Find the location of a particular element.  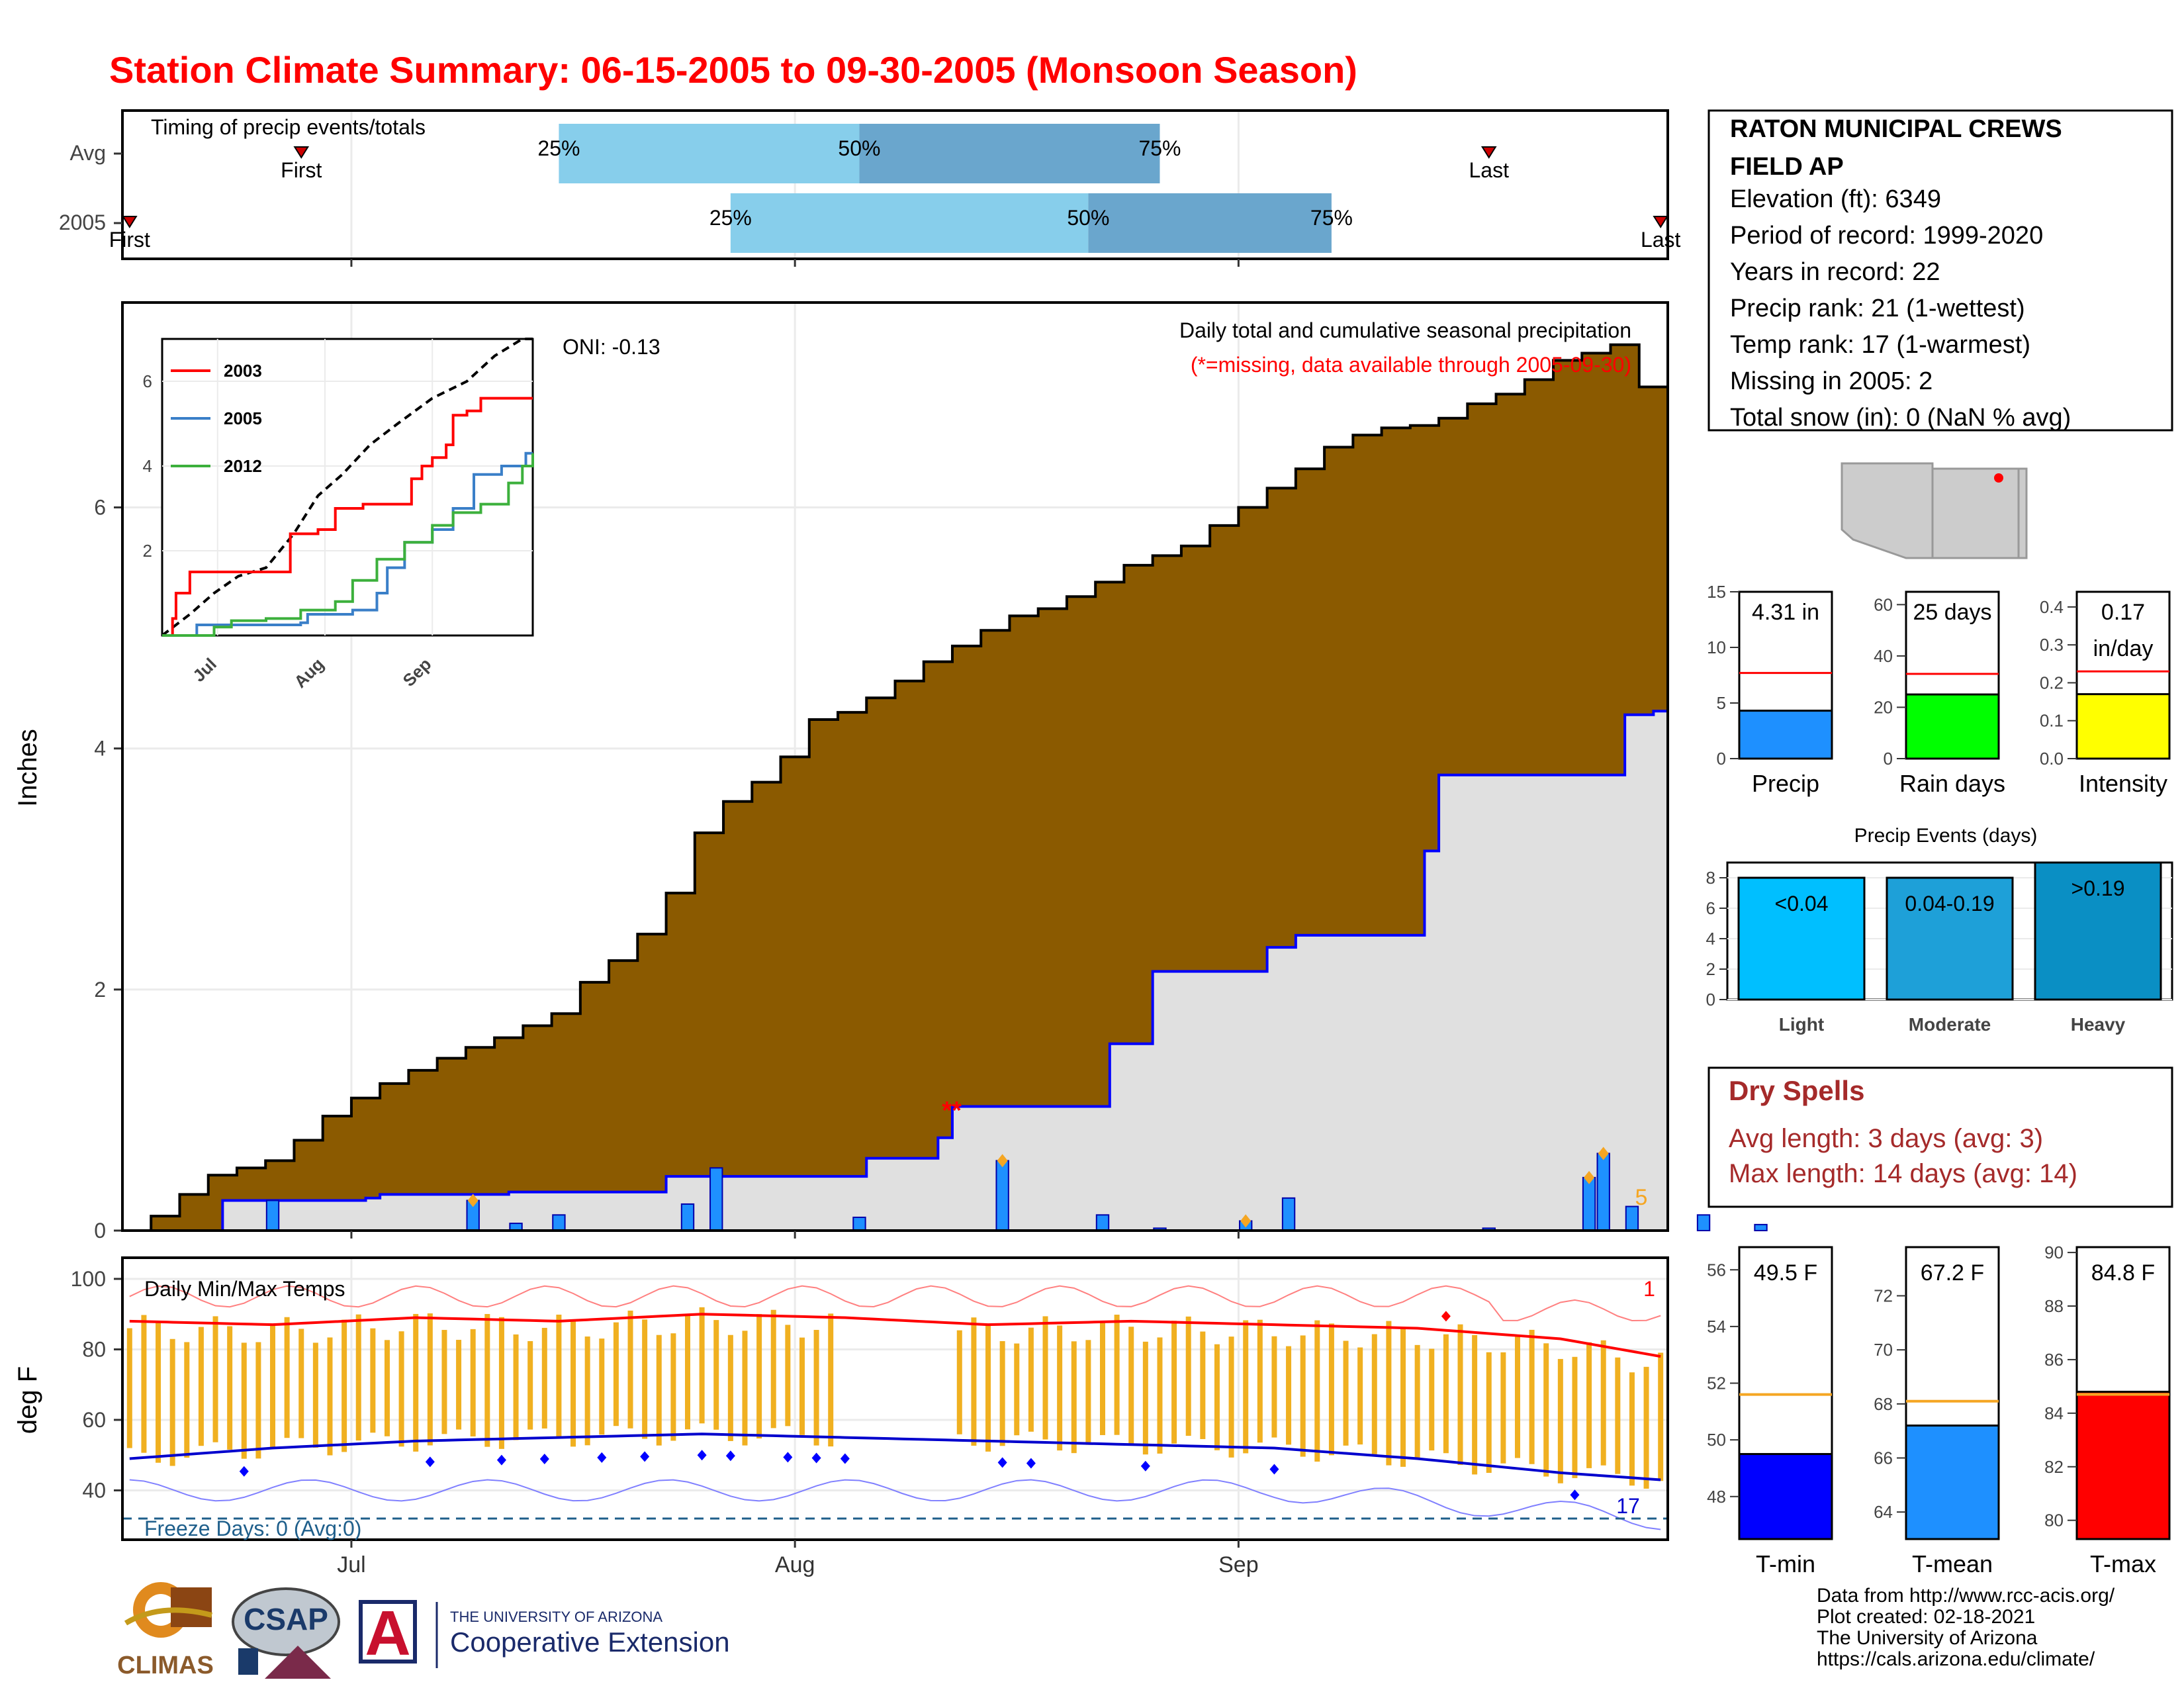

temp-bar-y-tick-label: 48 is located at coordinates (1716, 1497).